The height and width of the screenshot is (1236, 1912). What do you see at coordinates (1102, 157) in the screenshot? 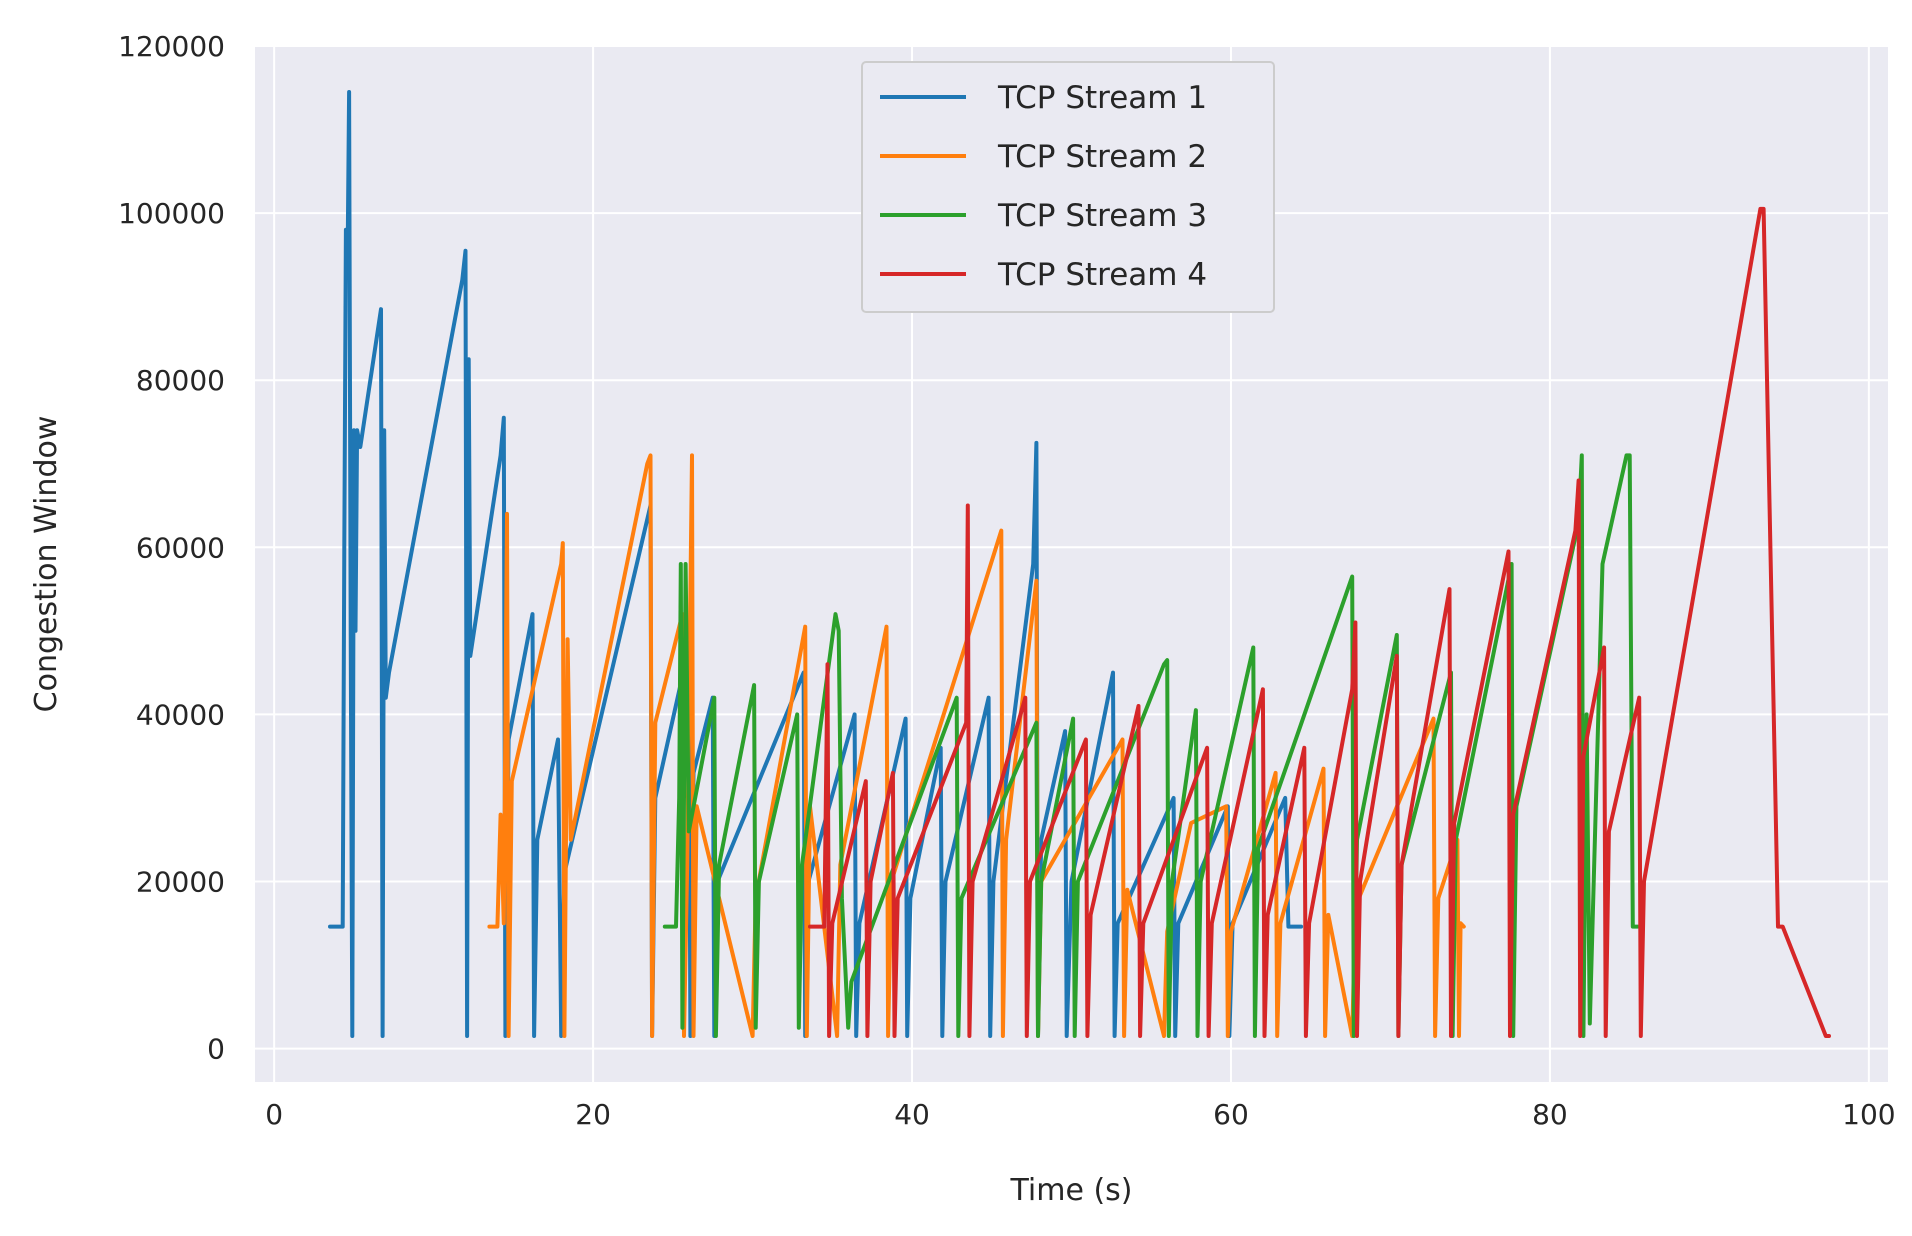
I see `legend-label-2: TCP Stream 2` at bounding box center [1102, 157].